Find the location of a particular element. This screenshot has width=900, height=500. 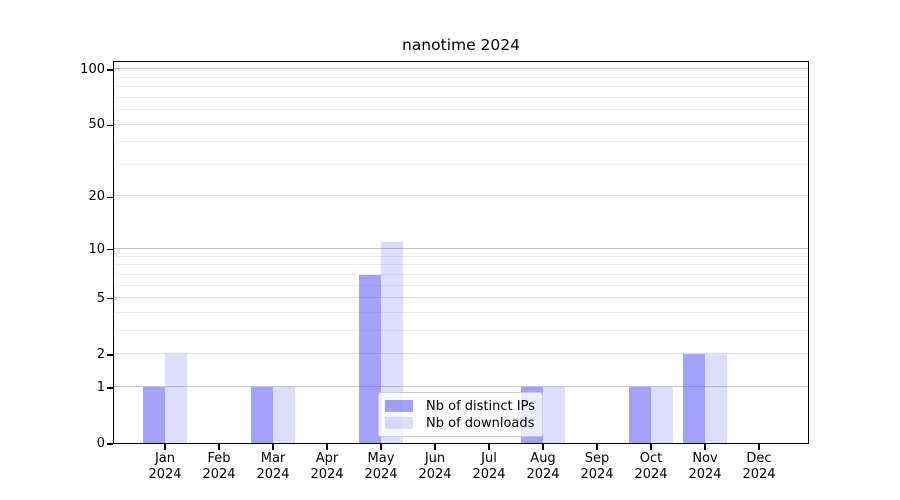

y-tick-label-2: 2 is located at coordinates (100, 354).